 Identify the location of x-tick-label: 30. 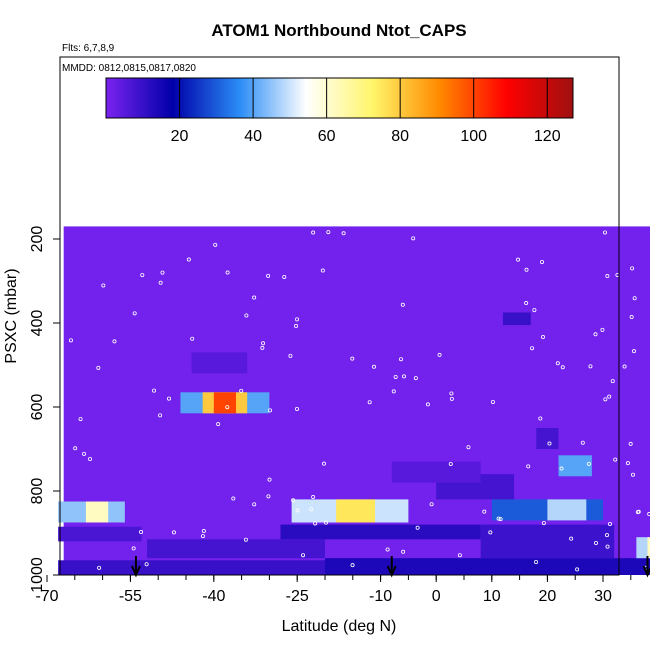
(603, 596).